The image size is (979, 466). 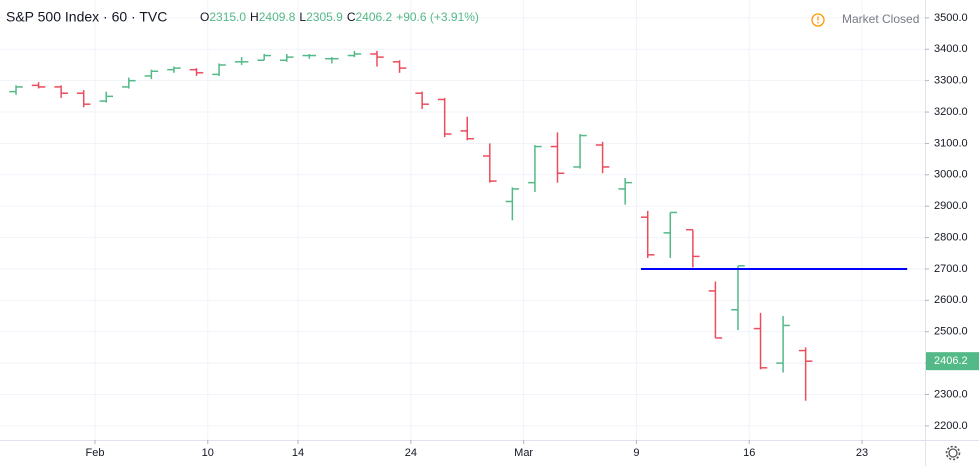 I want to click on last-price-badge, so click(x=952, y=361).